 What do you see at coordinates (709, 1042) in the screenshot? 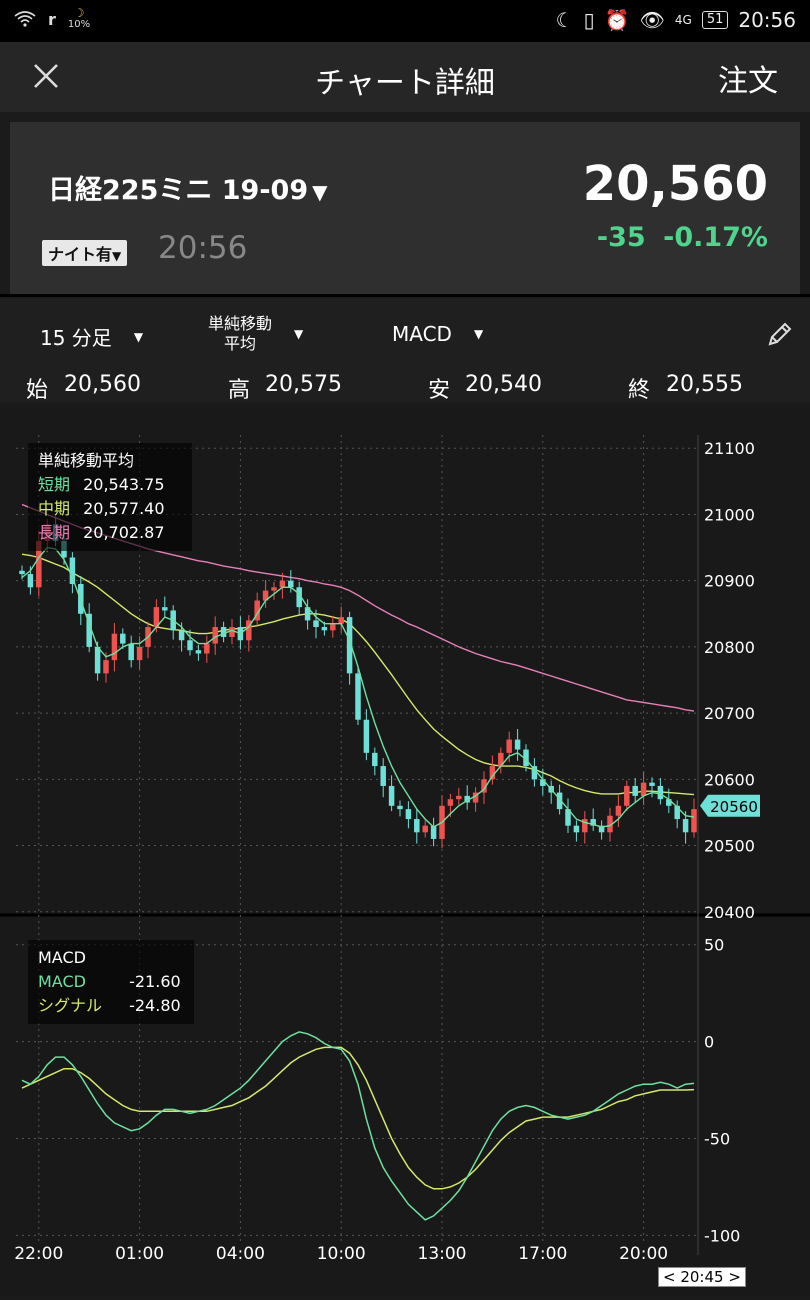
I see `macd-tick-label: 0` at bounding box center [709, 1042].